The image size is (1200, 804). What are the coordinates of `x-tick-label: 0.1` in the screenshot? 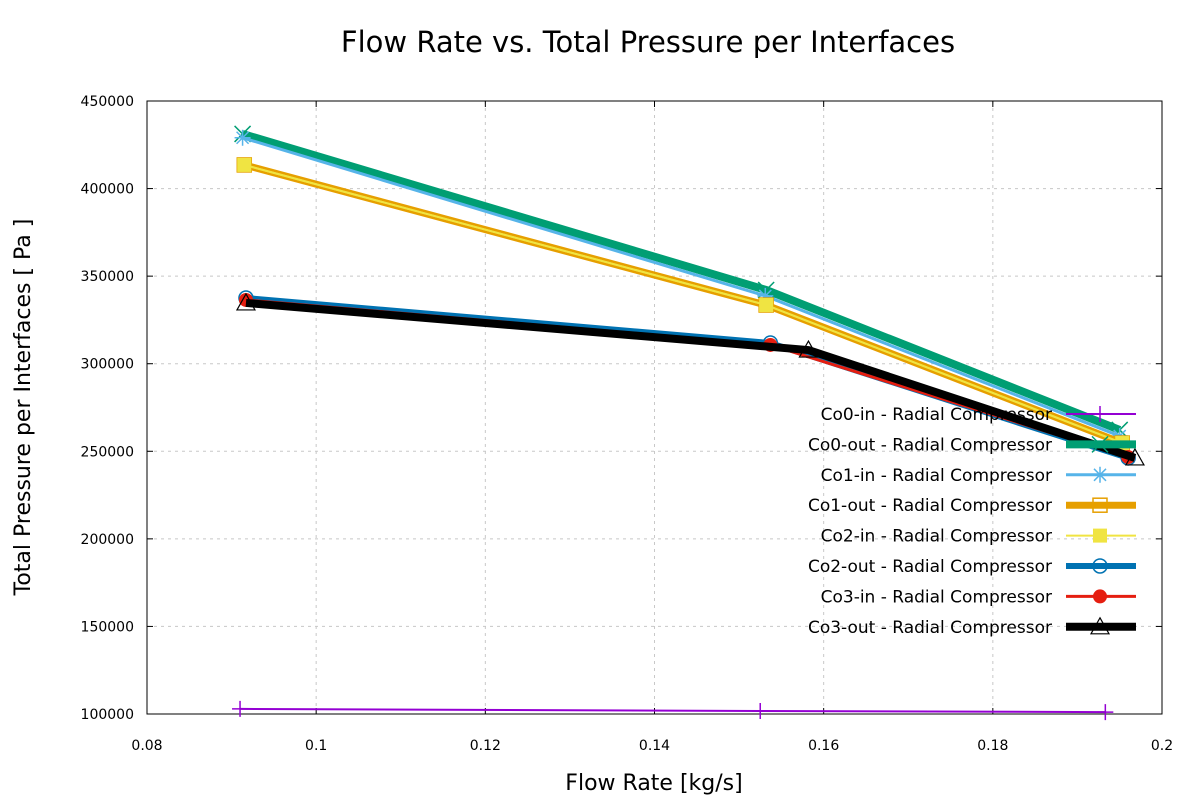 It's located at (316, 746).